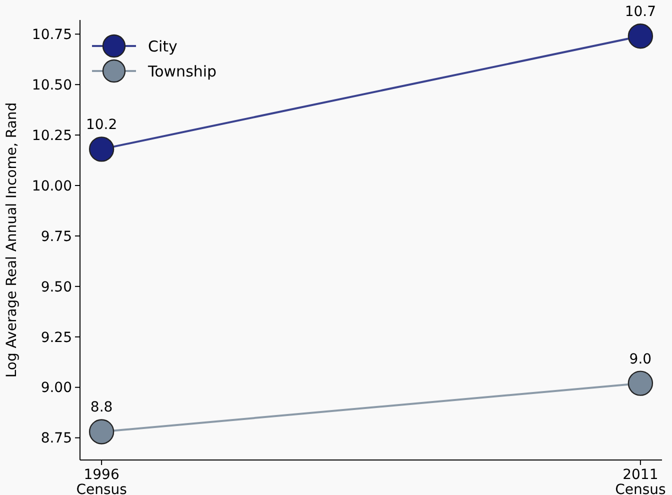 The image size is (672, 495). What do you see at coordinates (52, 136) in the screenshot?
I see `y-tick-label: 10.25` at bounding box center [52, 136].